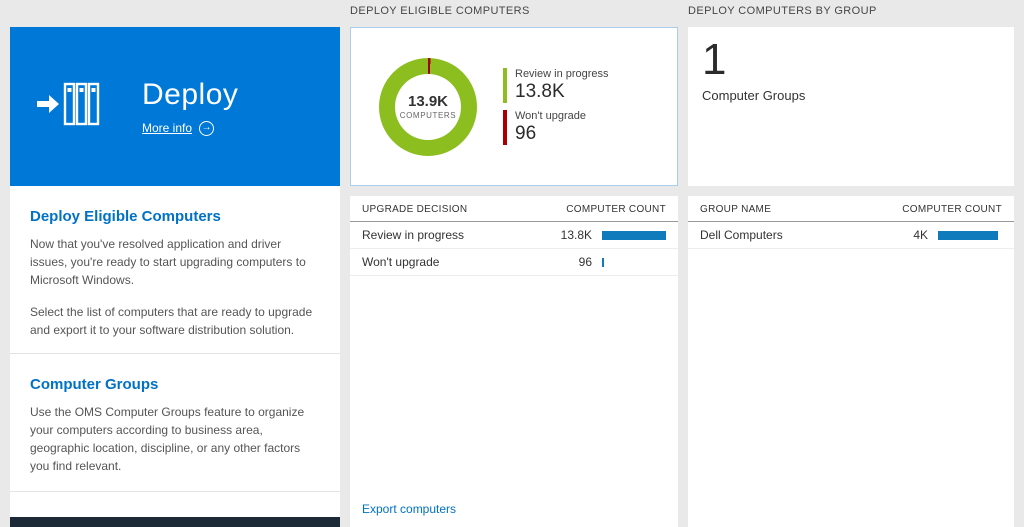  What do you see at coordinates (428, 101) in the screenshot?
I see `donut-total-value: 13.9K` at bounding box center [428, 101].